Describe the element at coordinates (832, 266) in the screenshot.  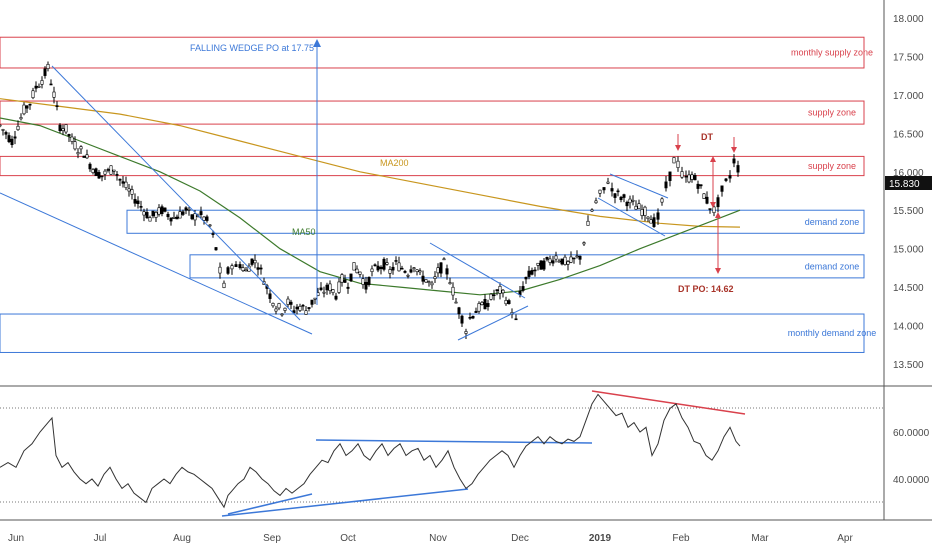
I see `zone-label: demand zone` at that location.